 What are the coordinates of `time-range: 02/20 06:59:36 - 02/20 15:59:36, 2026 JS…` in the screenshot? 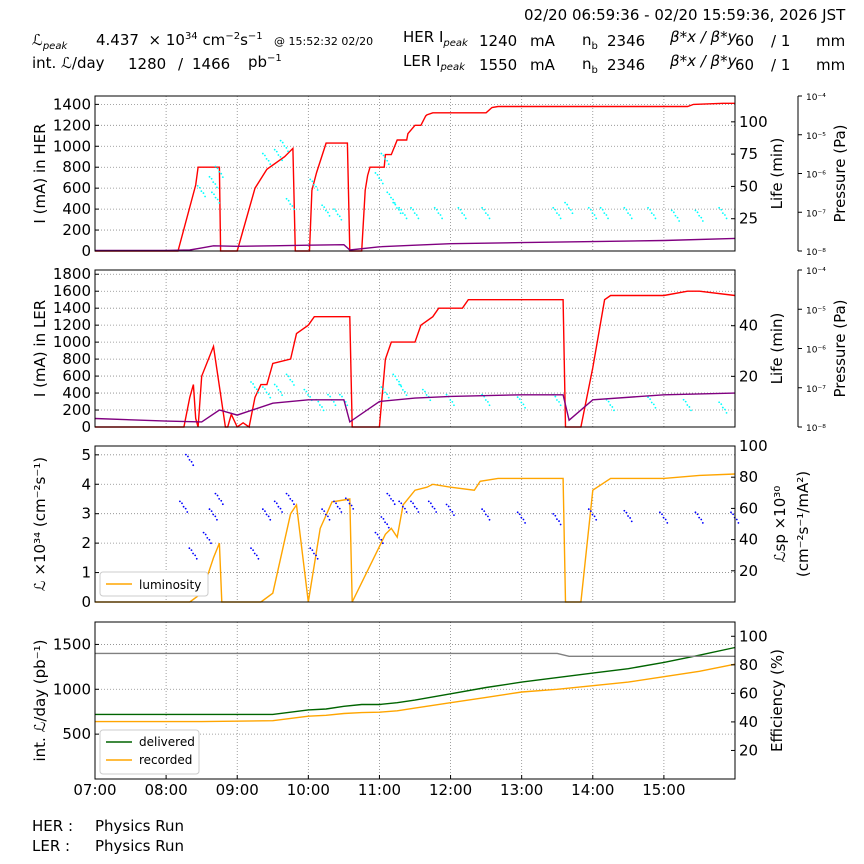 It's located at (685, 15).